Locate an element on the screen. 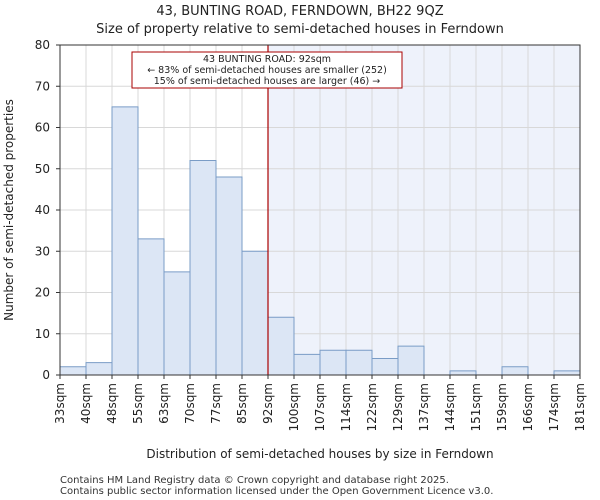  annotation-line-1: 43 BUNTING ROAD: 92sqm is located at coordinates (267, 59).